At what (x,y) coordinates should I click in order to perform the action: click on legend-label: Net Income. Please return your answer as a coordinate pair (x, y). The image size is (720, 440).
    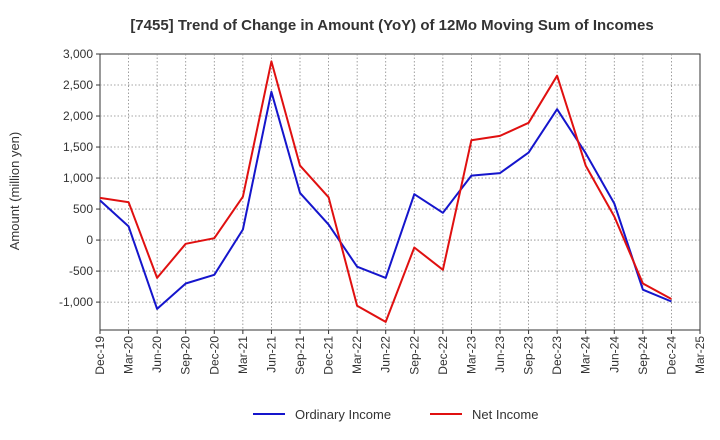
    Looking at the image, I should click on (505, 414).